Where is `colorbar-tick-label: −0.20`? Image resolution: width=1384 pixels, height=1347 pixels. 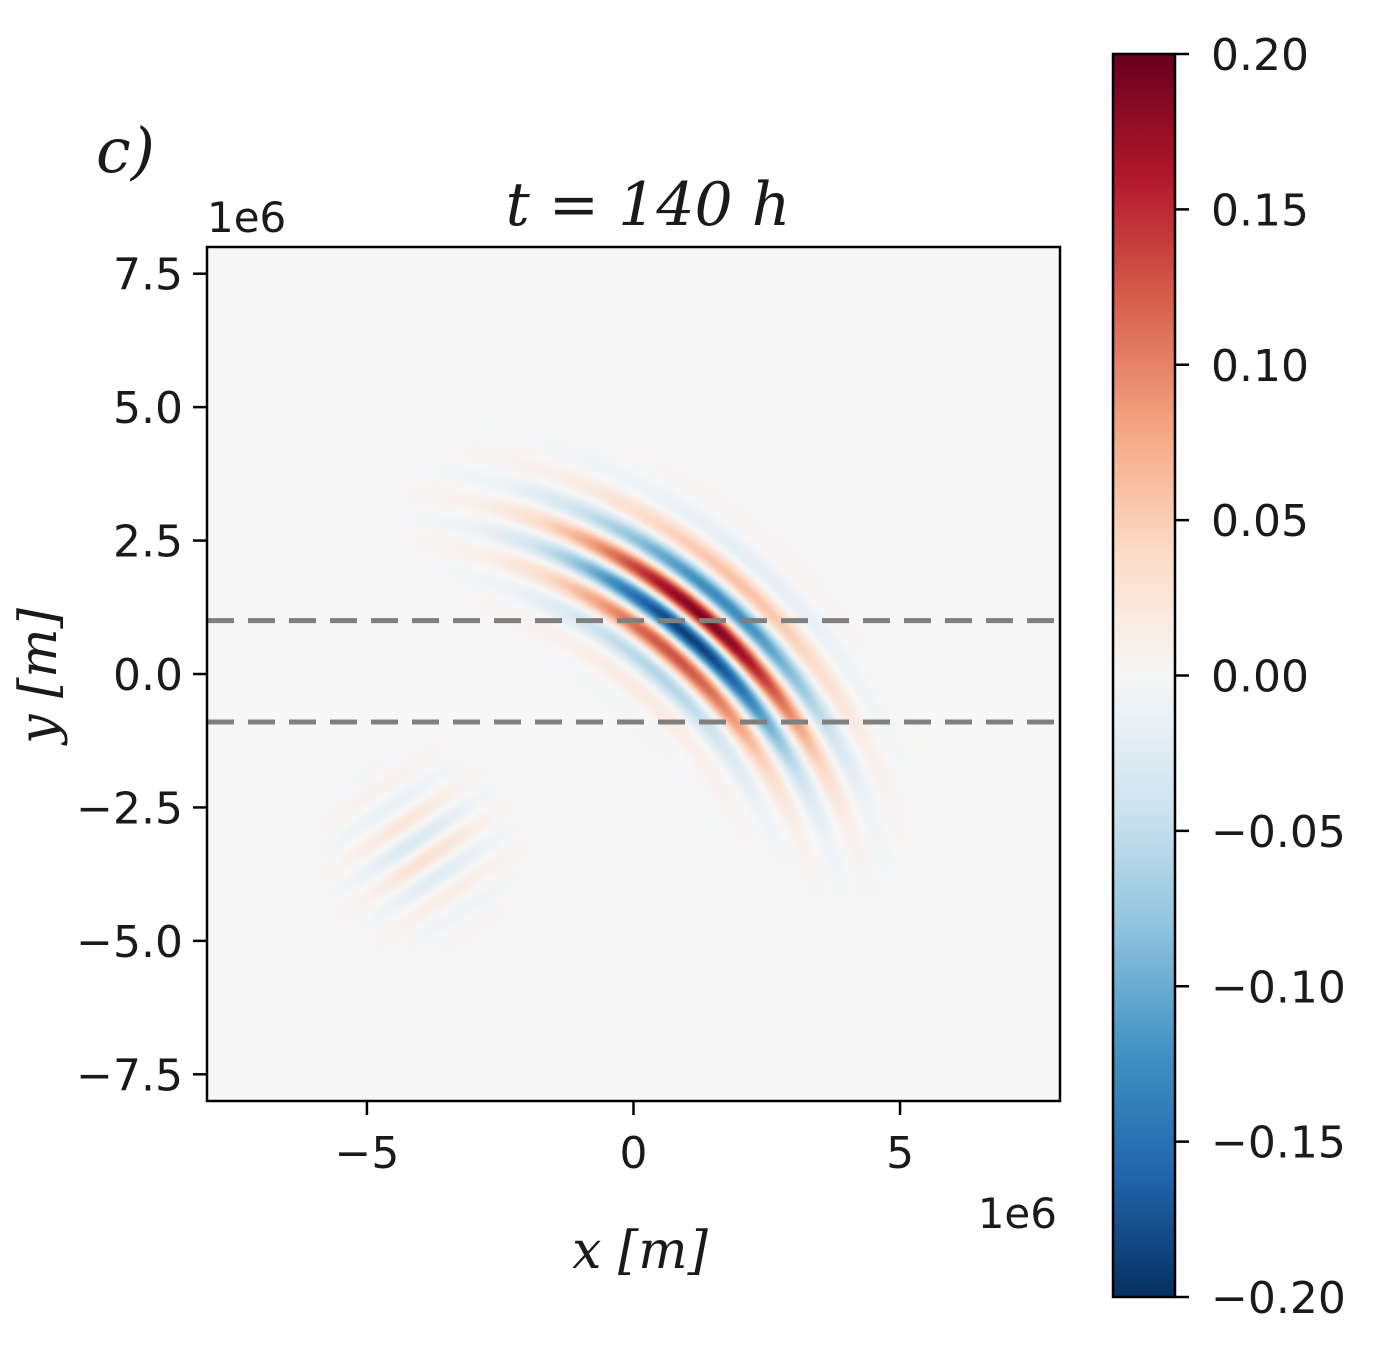
colorbar-tick-label: −0.20 is located at coordinates (1278, 1298).